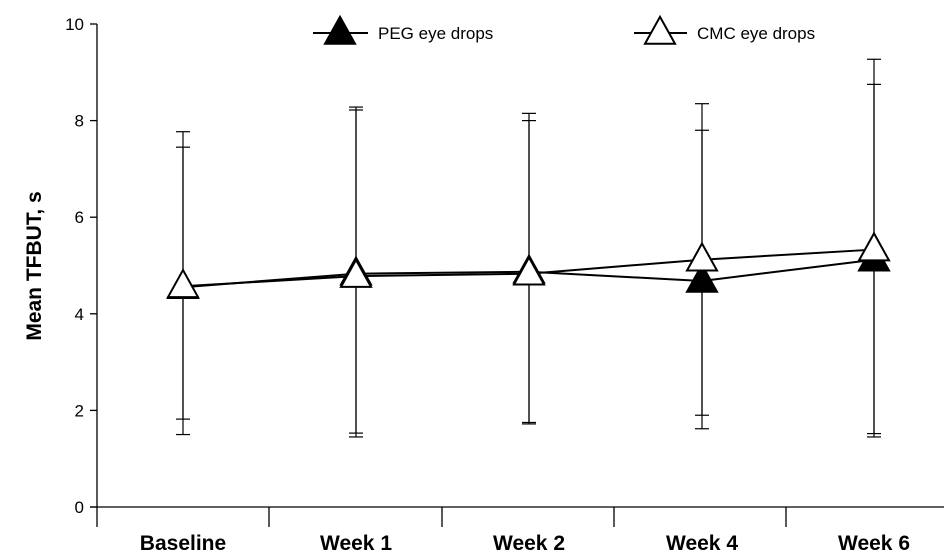 The image size is (948, 554). I want to click on y-axis-title: Mean TFBUT, s, so click(34, 265).